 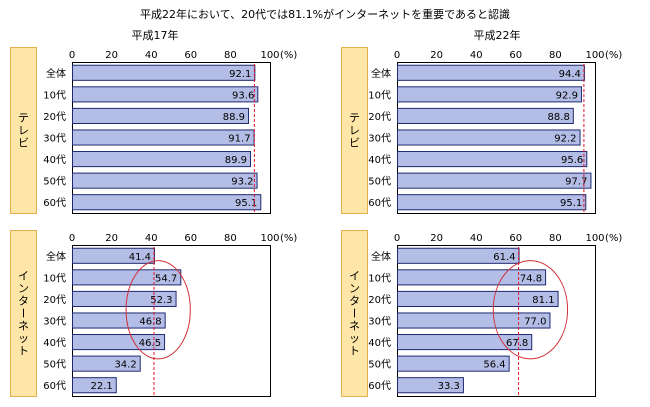 I want to click on panel-2-tick-label: 100, so click(x=594, y=55).